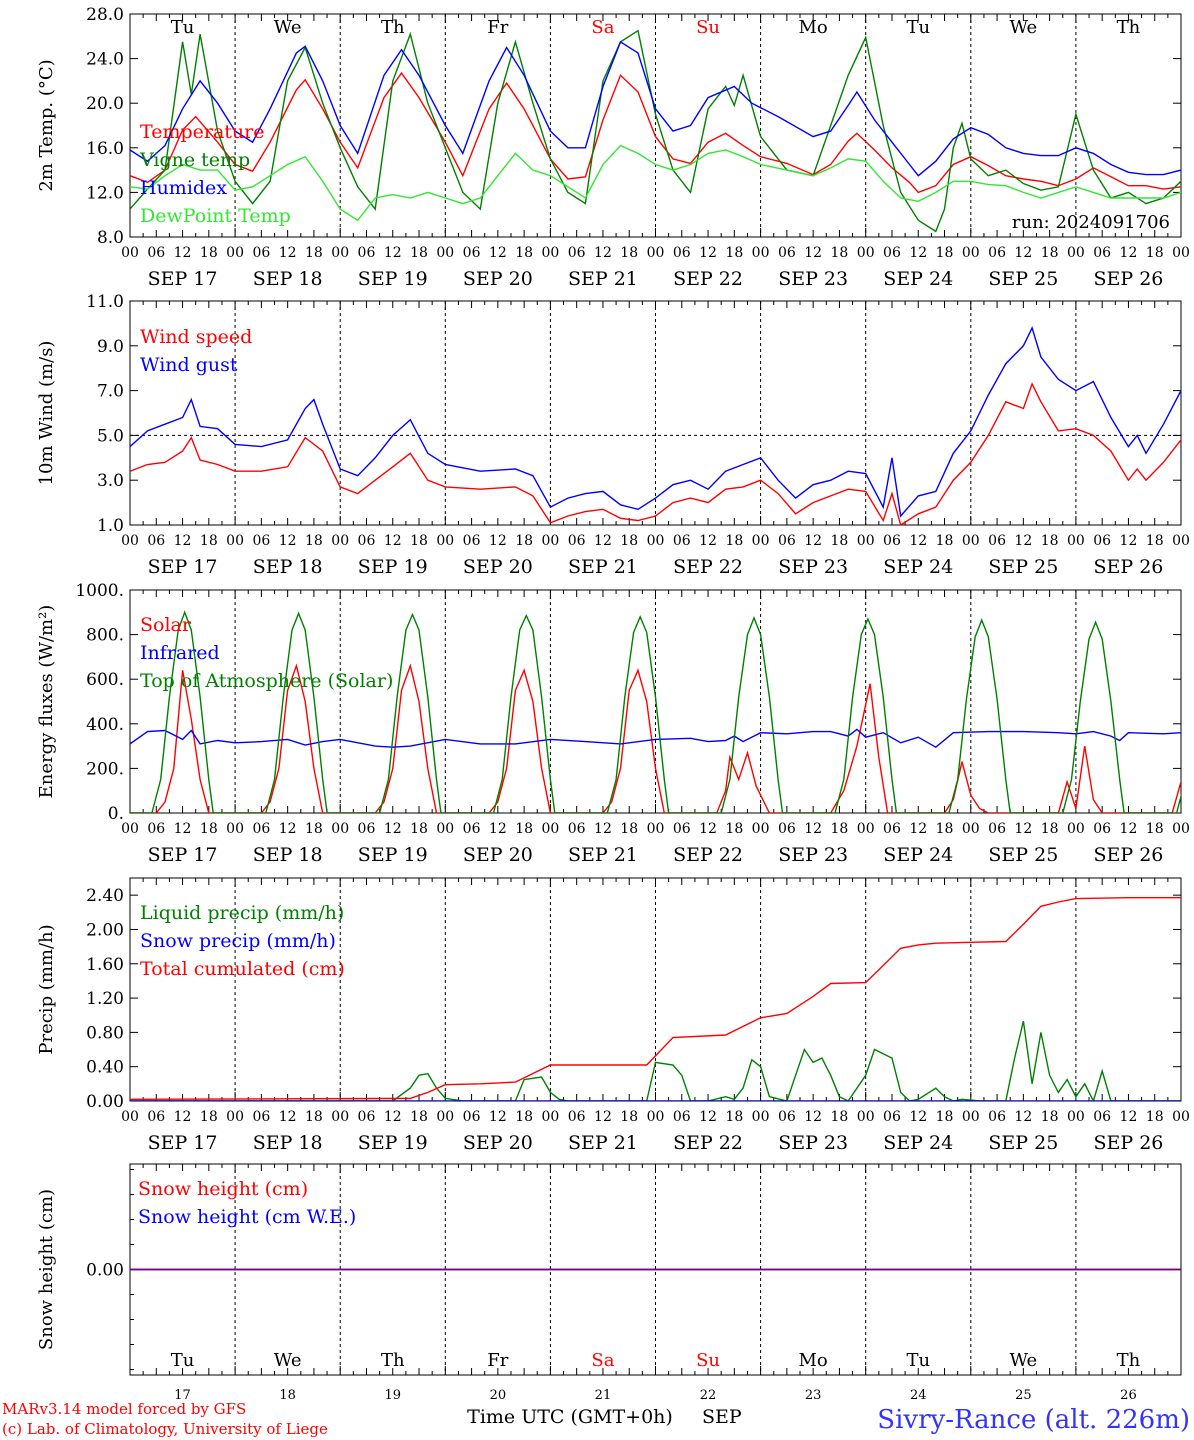 Image resolution: width=1194 pixels, height=1440 pixels. What do you see at coordinates (1091, 222) in the screenshot?
I see `run-annotation: run: 2024091706` at bounding box center [1091, 222].